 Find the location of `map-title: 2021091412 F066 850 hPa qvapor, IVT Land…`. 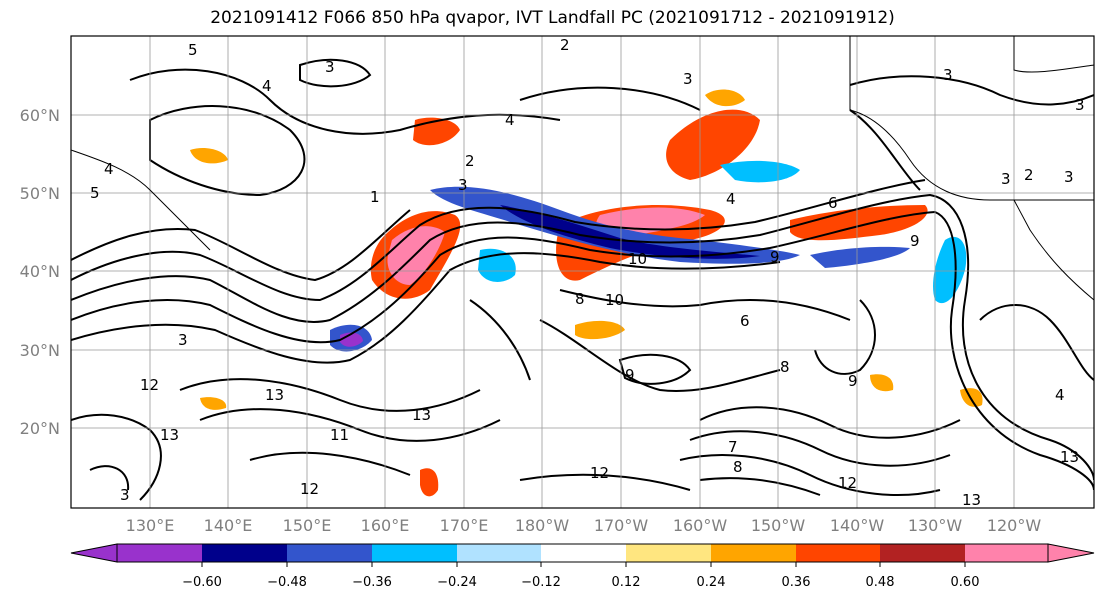

map-title: 2021091412 F066 850 hPa qvapor, IVT Land… is located at coordinates (552, 18).